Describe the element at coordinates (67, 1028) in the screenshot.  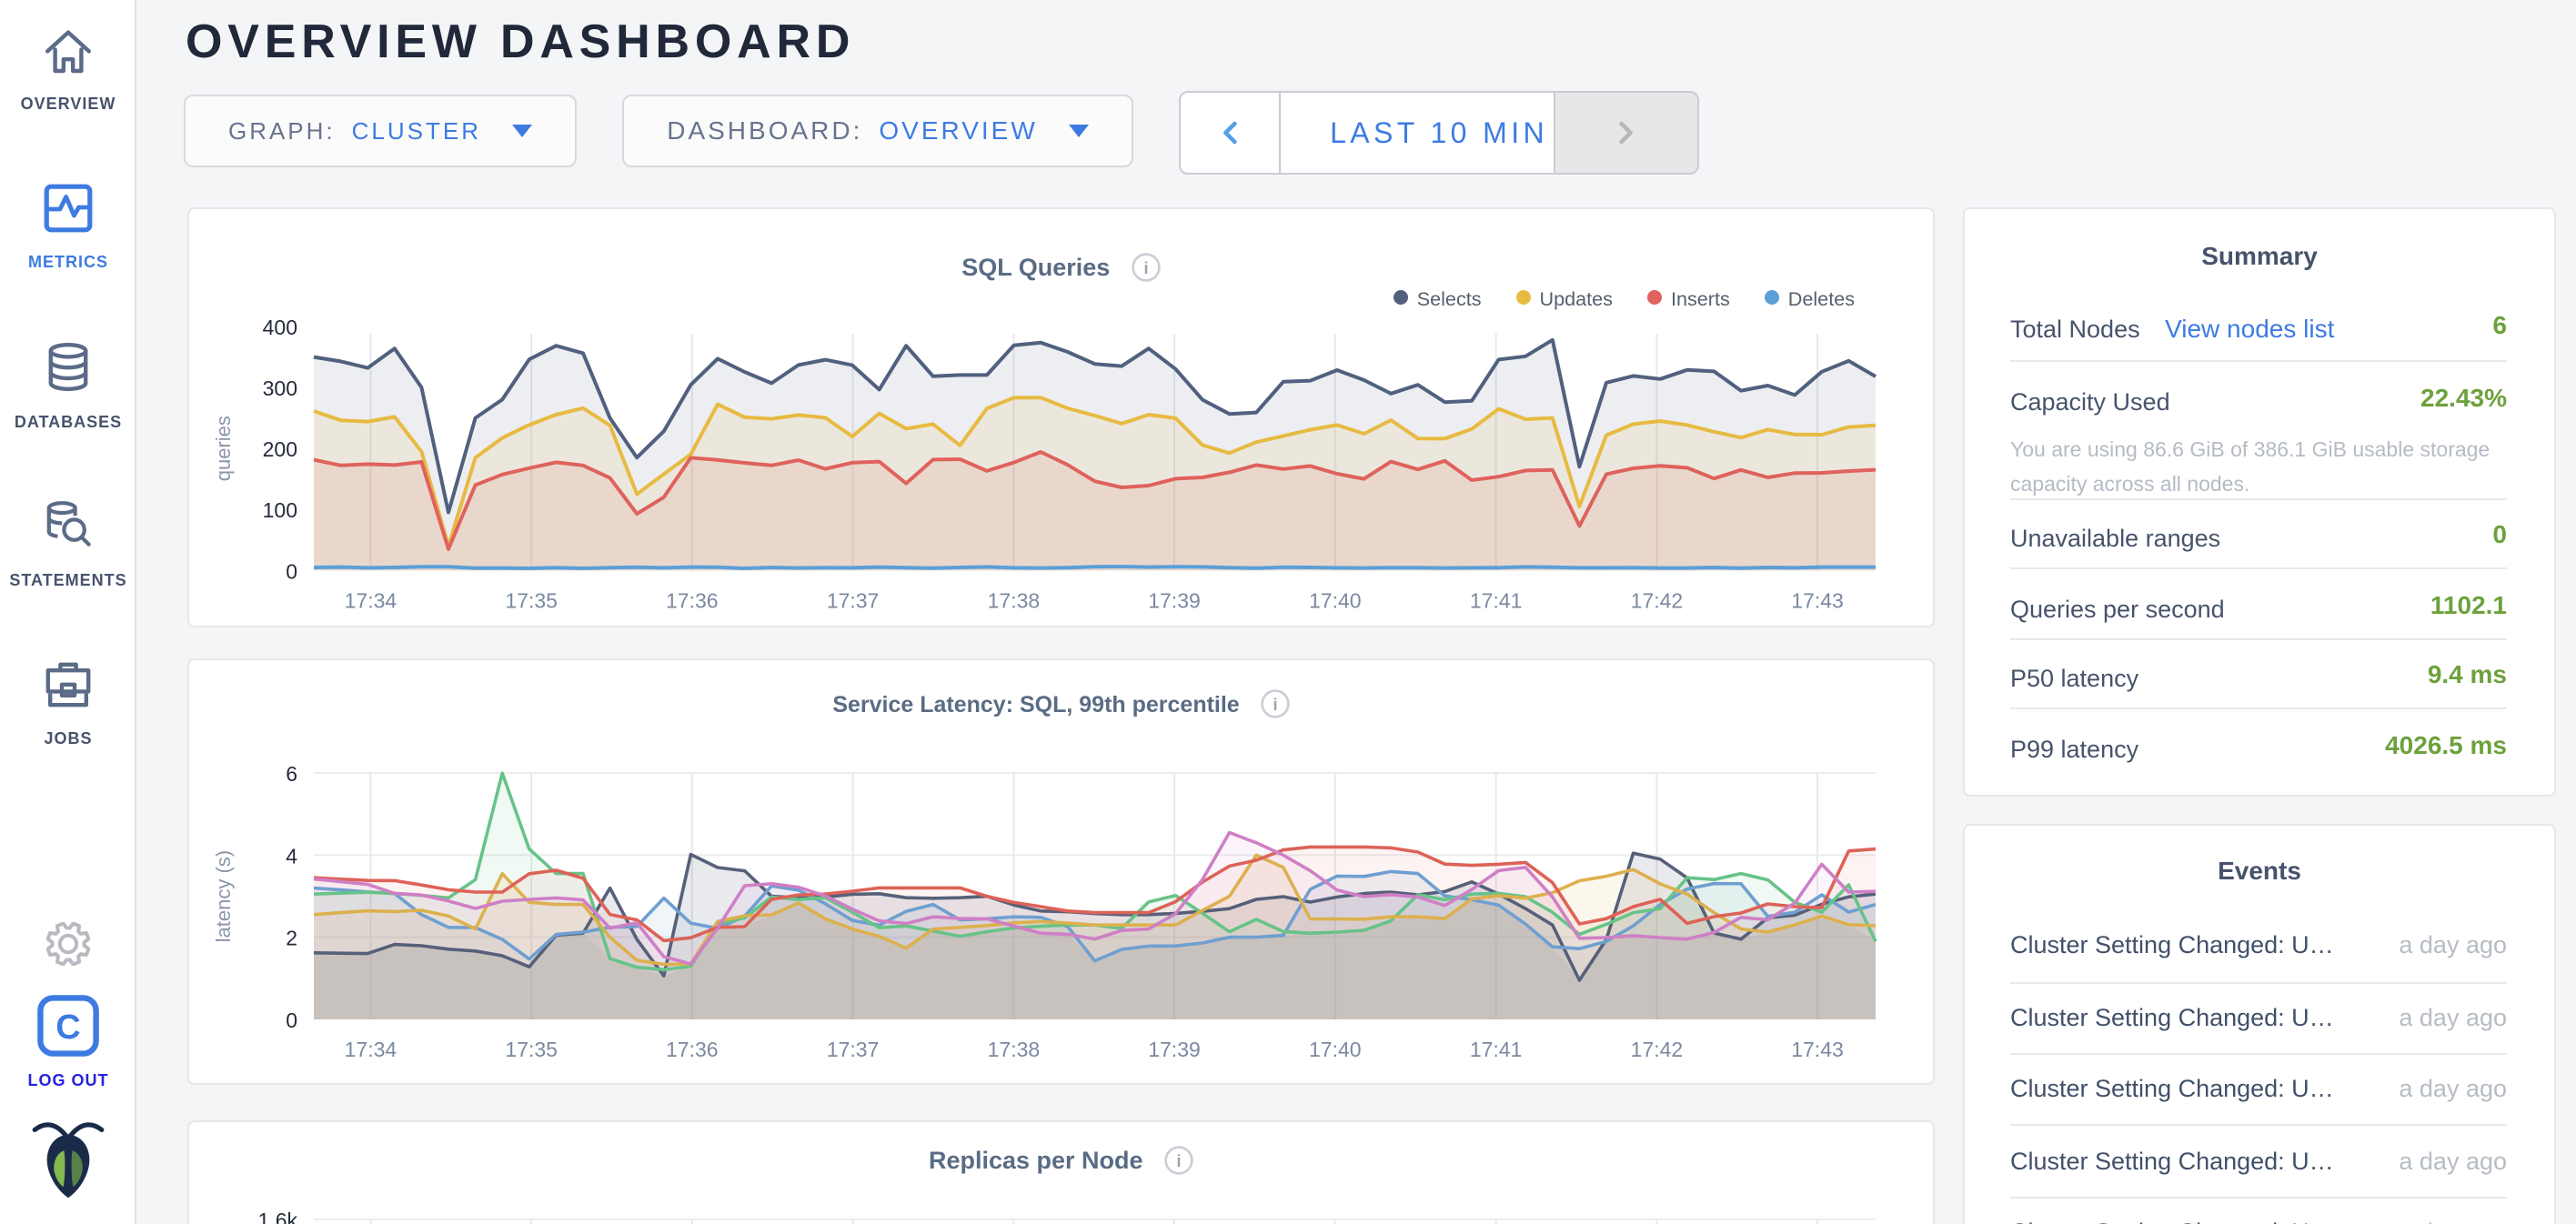
I see `svg-text: C` at that location.